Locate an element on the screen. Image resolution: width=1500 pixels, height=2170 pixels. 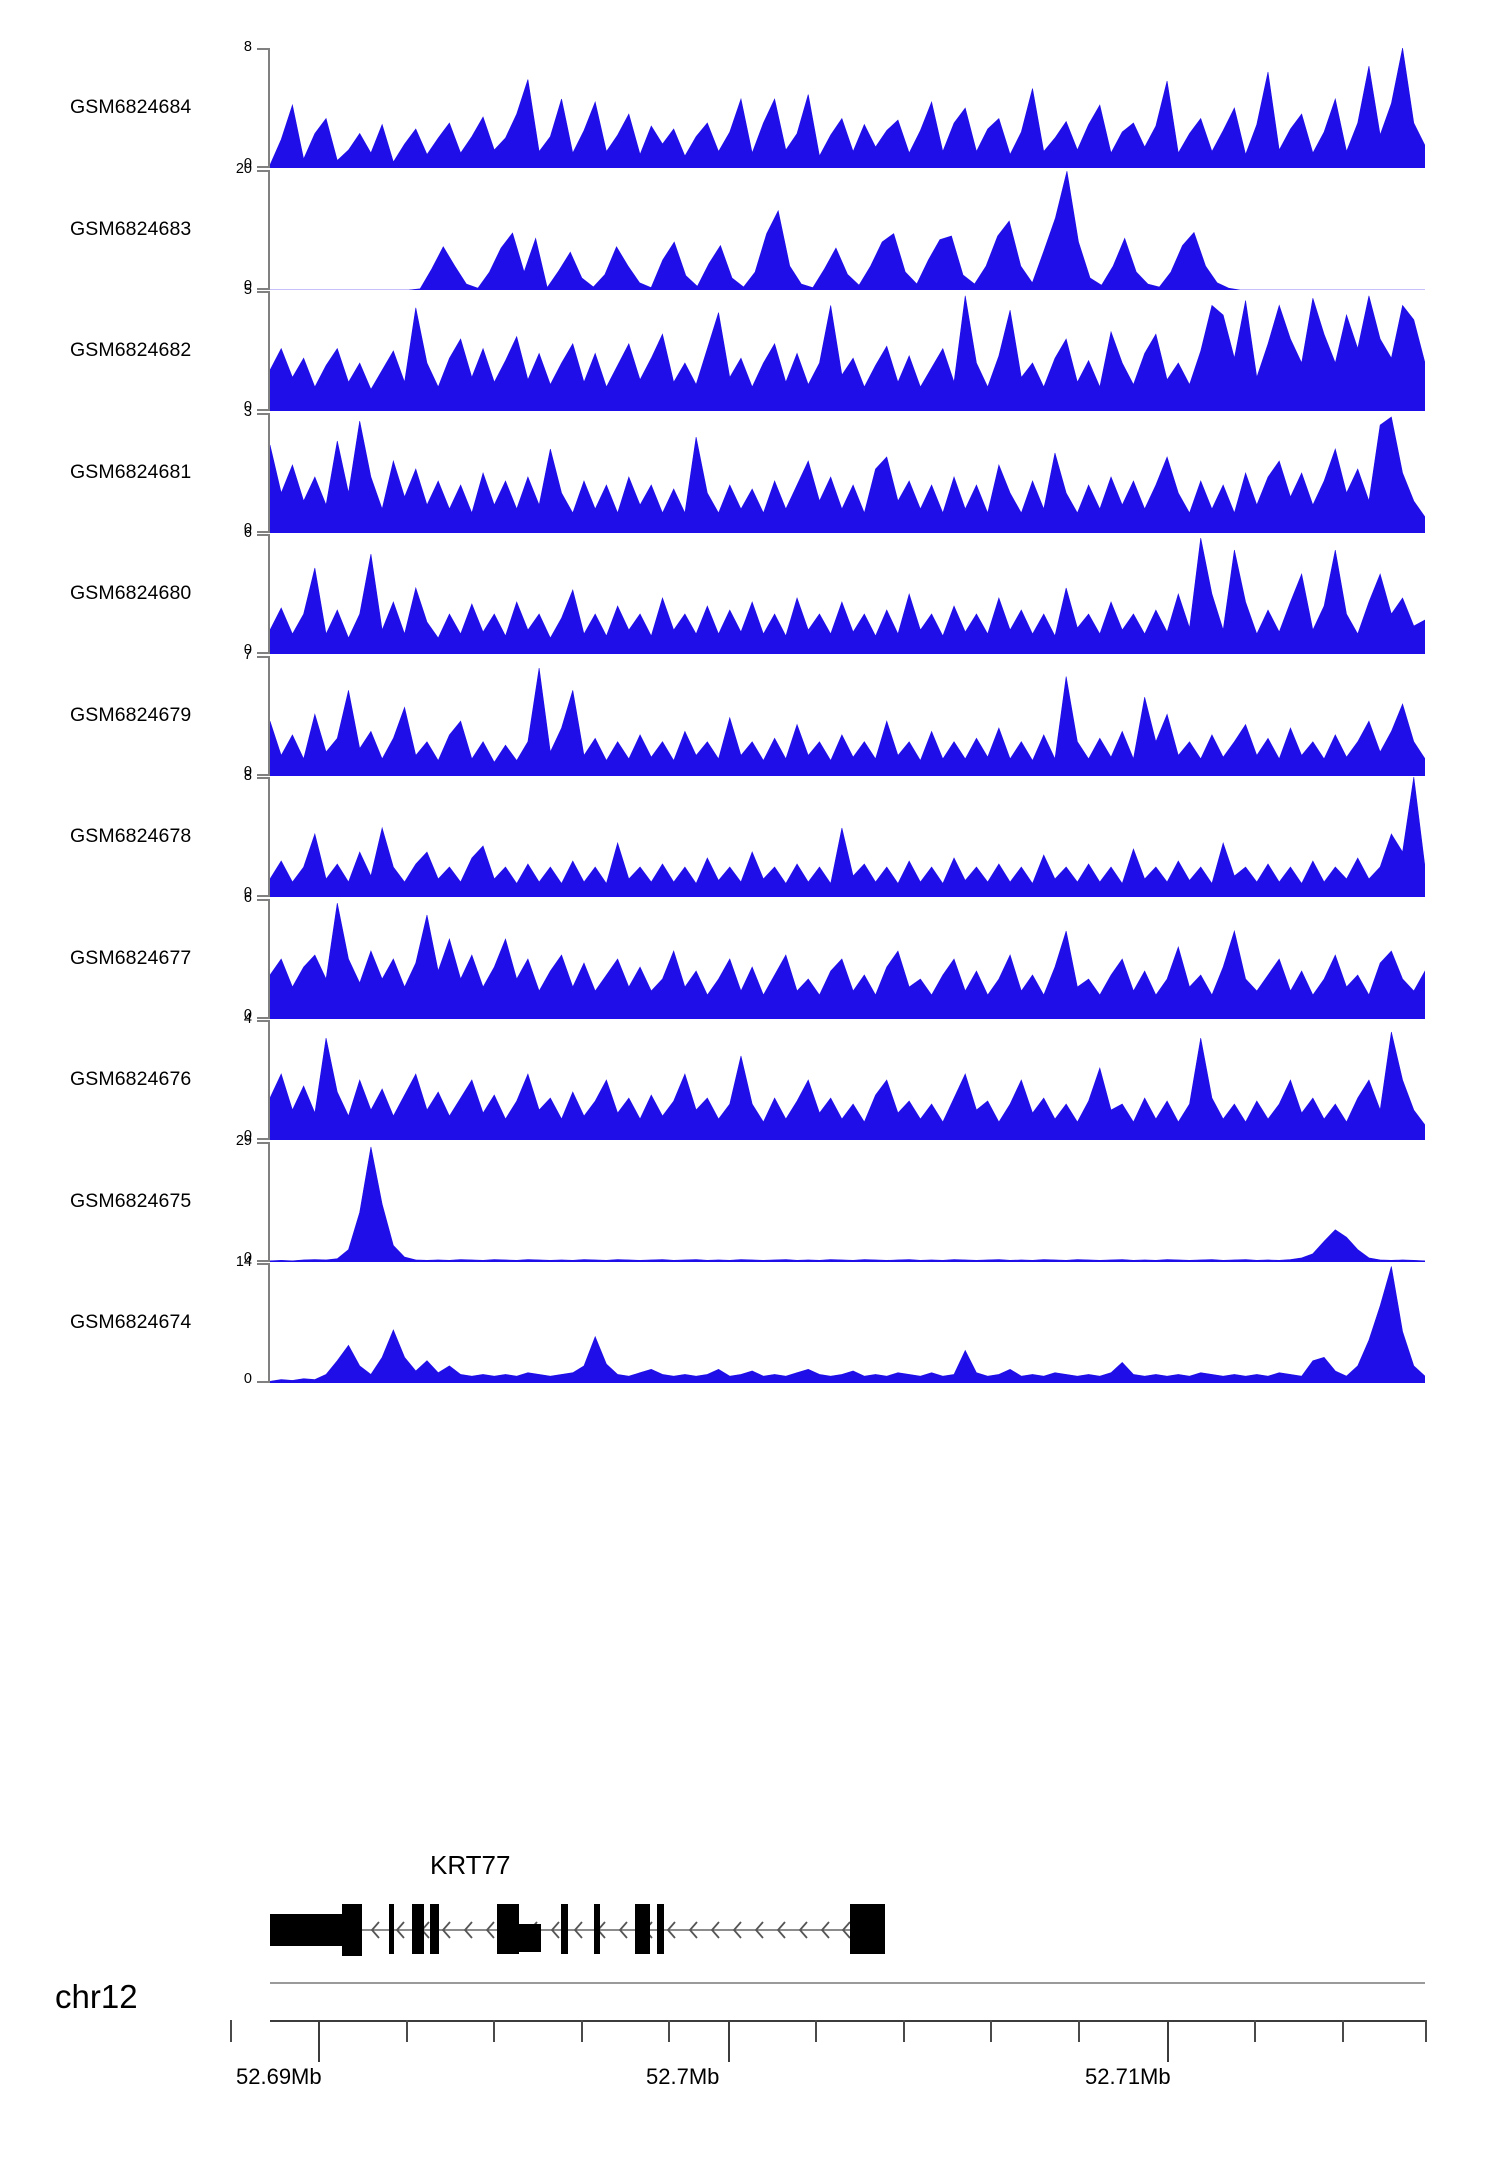
signal-area-GSM6824677 is located at coordinates (847, 959).